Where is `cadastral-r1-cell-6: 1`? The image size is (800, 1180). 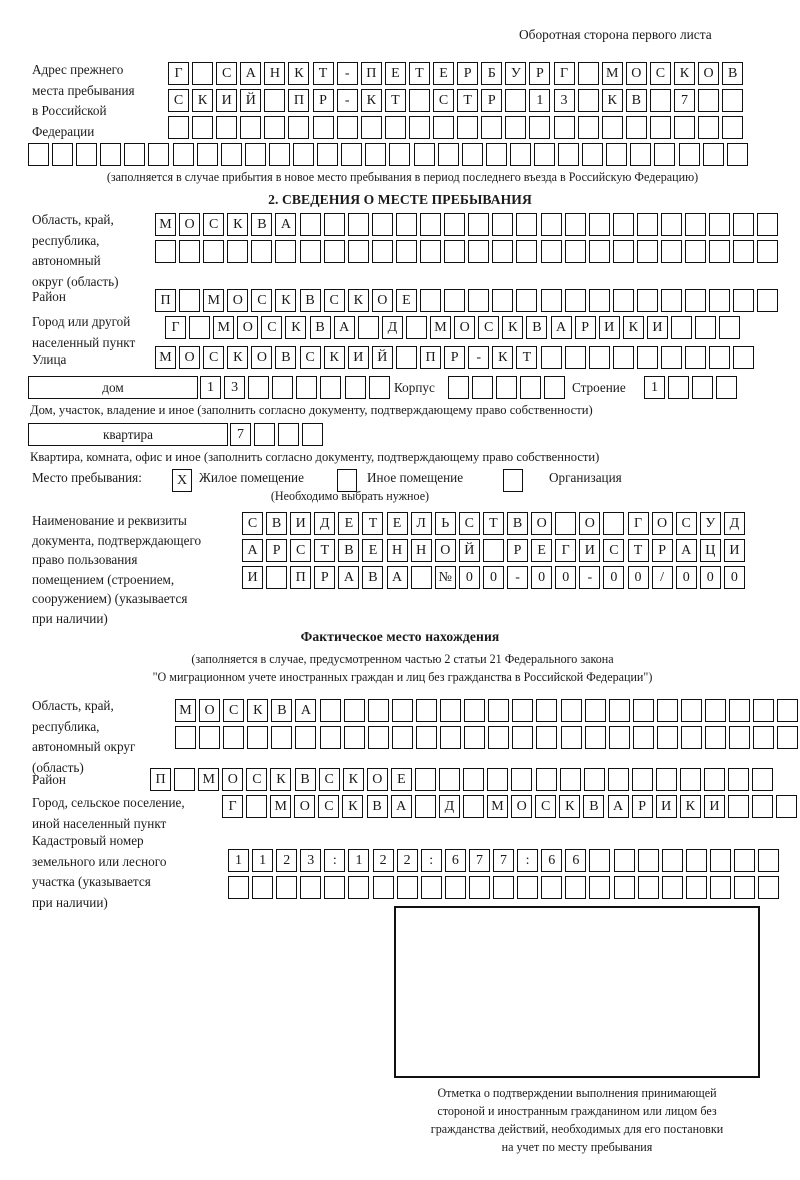
cadastral-r1-cell-6: 1 is located at coordinates (359, 860).